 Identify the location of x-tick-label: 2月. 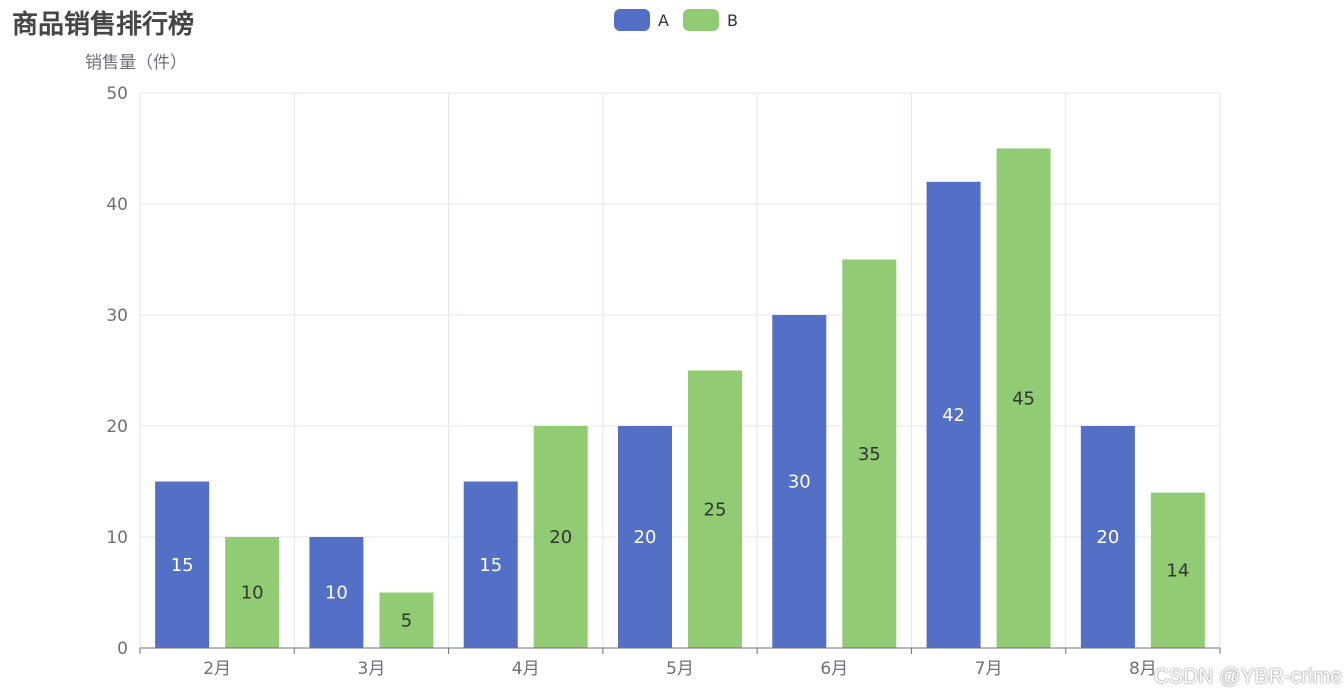
(217, 669).